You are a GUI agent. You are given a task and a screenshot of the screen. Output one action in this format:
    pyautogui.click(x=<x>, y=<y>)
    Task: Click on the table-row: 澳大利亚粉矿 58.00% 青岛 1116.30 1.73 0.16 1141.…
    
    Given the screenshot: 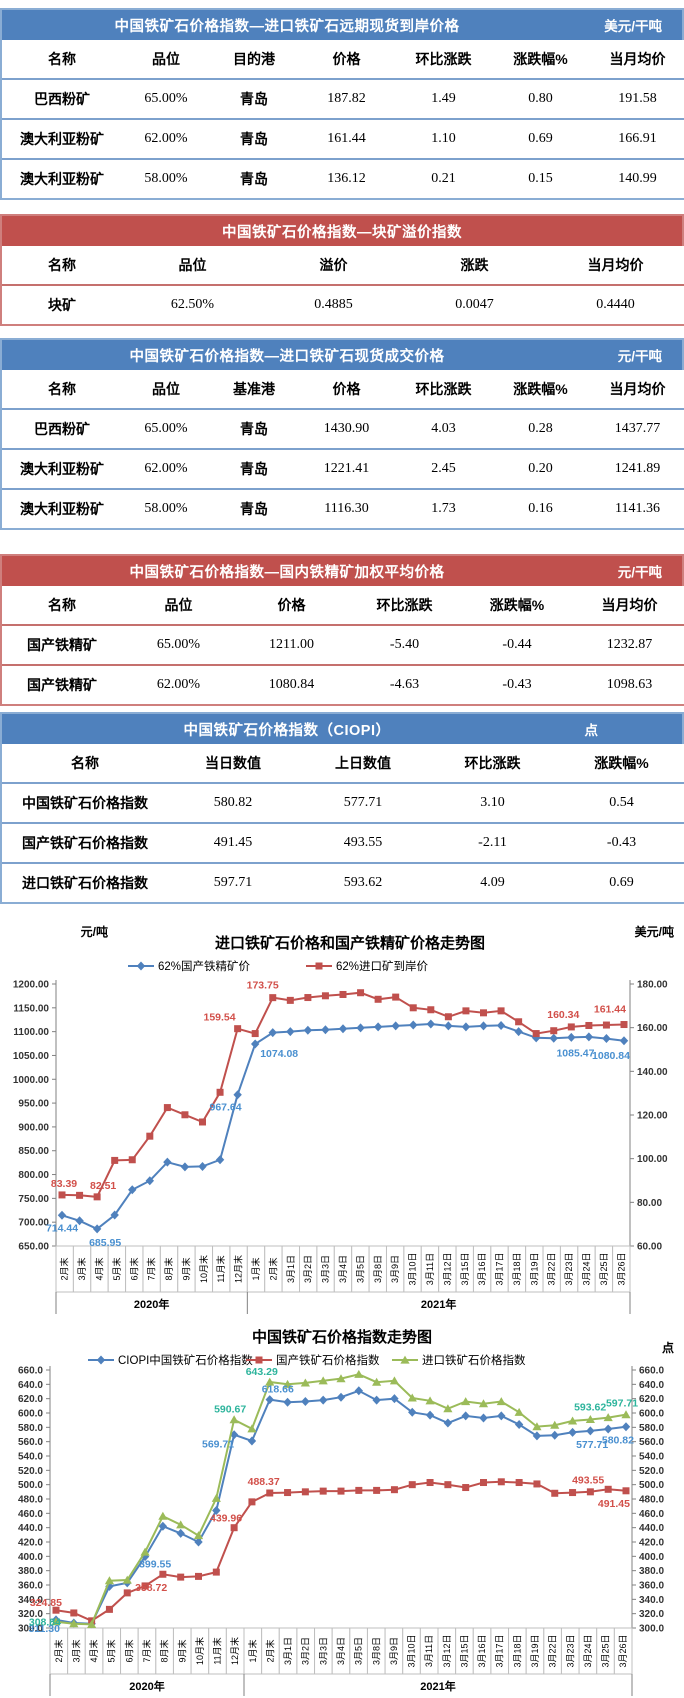 What is the action you would take?
    pyautogui.click(x=343, y=508)
    